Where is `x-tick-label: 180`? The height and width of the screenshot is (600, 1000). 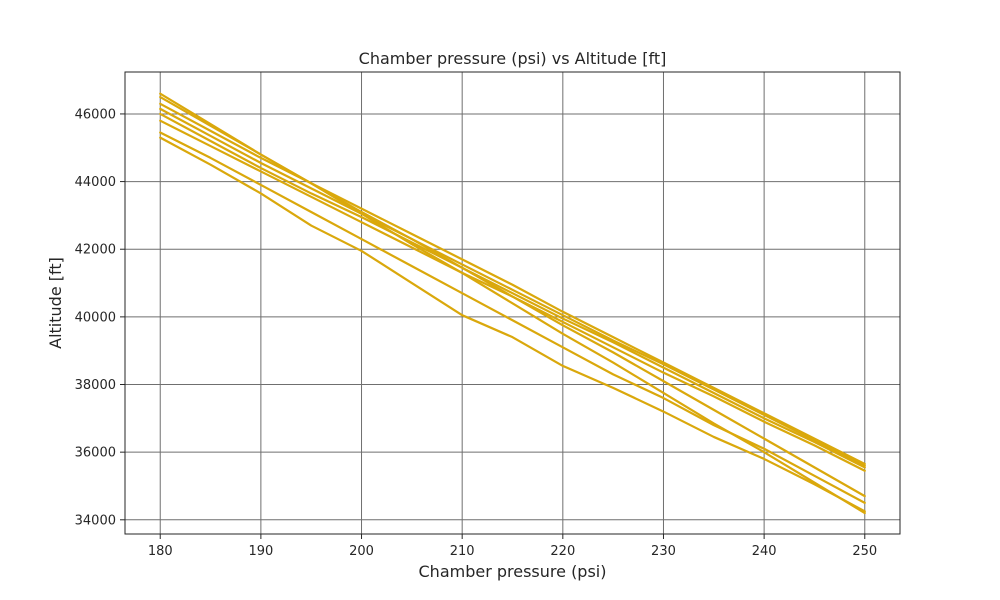 x-tick-label: 180 is located at coordinates (160, 551).